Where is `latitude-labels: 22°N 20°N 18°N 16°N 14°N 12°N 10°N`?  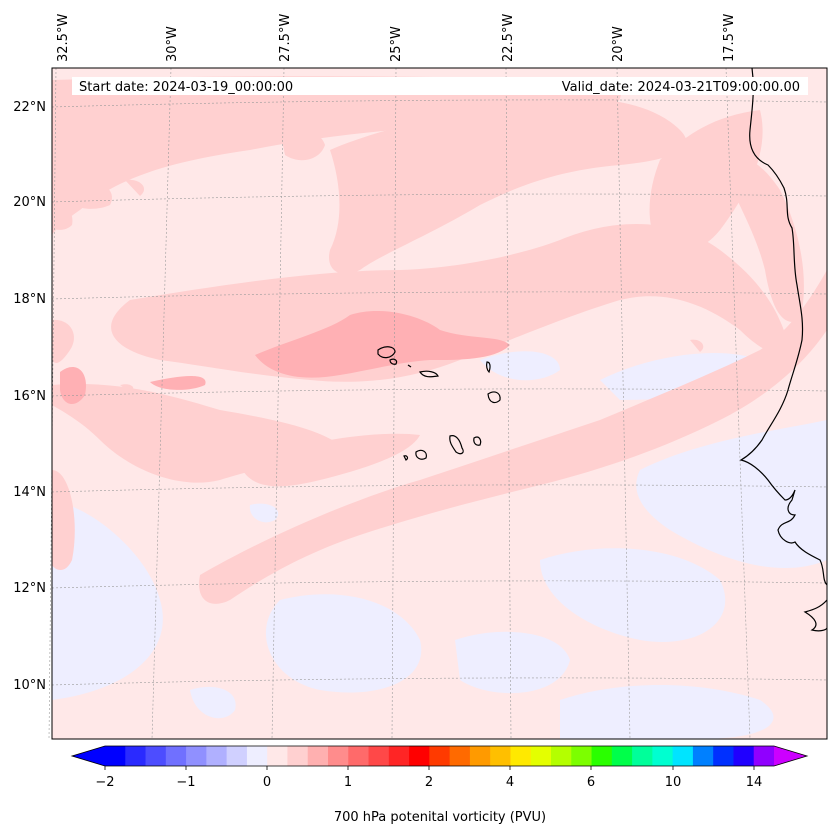 latitude-labels: 22°N 20°N 18°N 16°N 14°N 12°N 10°N is located at coordinates (29, 396).